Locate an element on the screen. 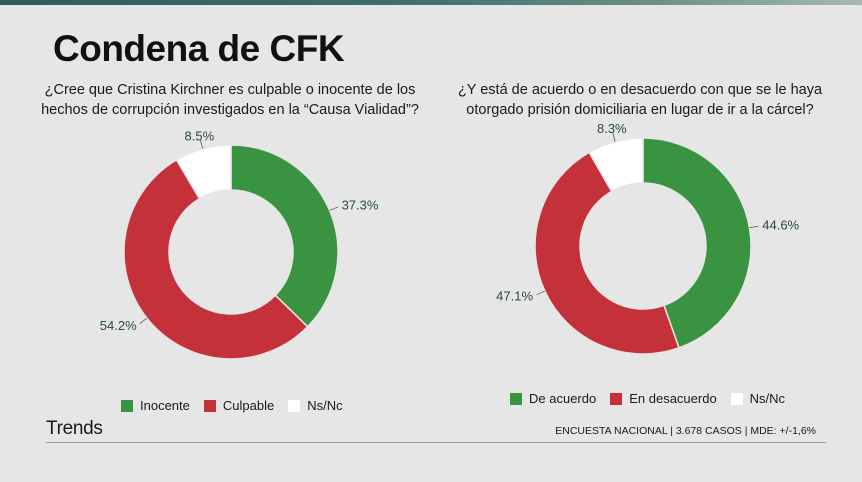 The image size is (862, 482). legend-item: Inocente is located at coordinates (155, 405).